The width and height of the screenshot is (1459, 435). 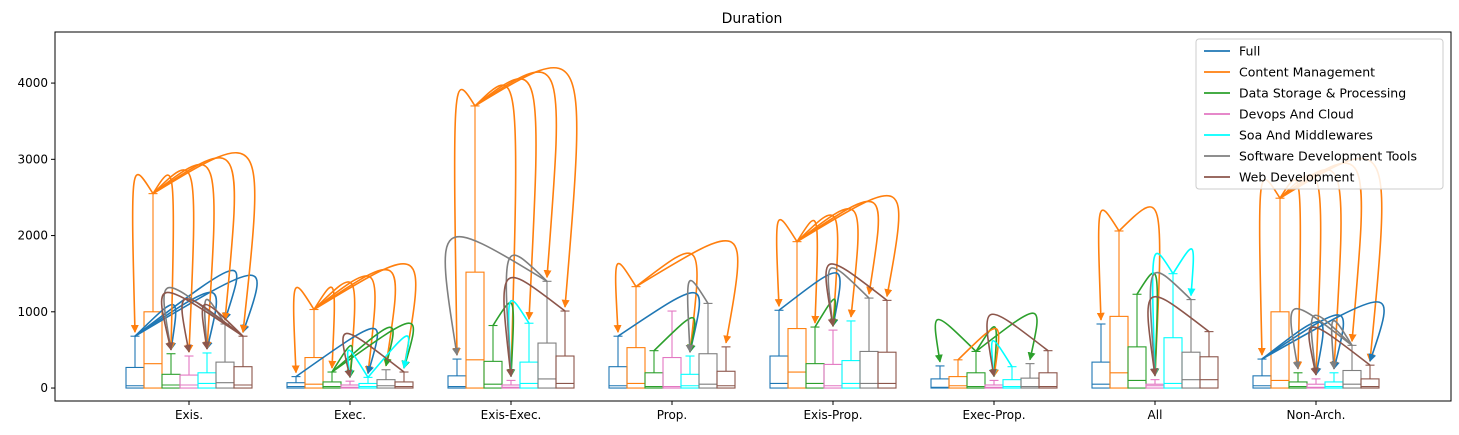 I want to click on y-tick-label: 1000, so click(x=32, y=312).